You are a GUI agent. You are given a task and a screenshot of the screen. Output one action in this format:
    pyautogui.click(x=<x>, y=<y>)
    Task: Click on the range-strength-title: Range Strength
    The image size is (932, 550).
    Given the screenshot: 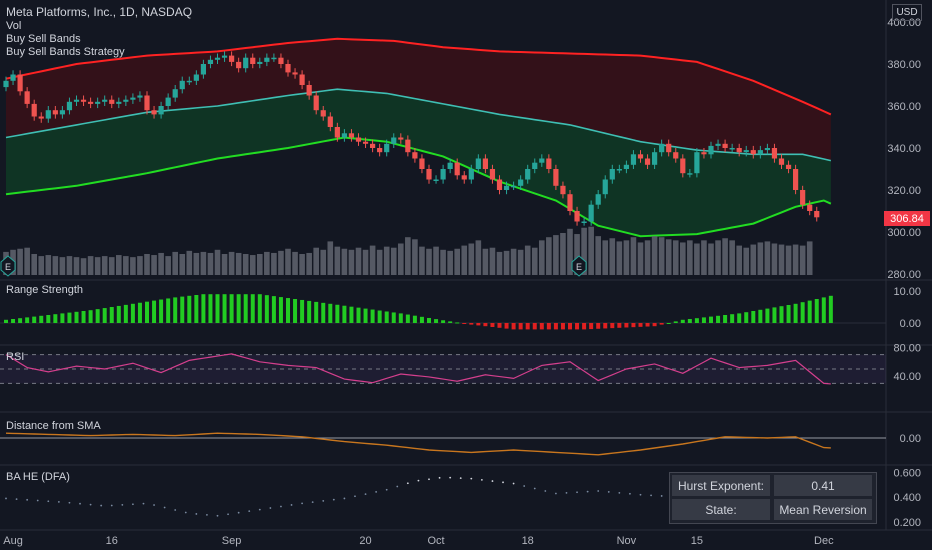 What is the action you would take?
    pyautogui.click(x=45, y=290)
    